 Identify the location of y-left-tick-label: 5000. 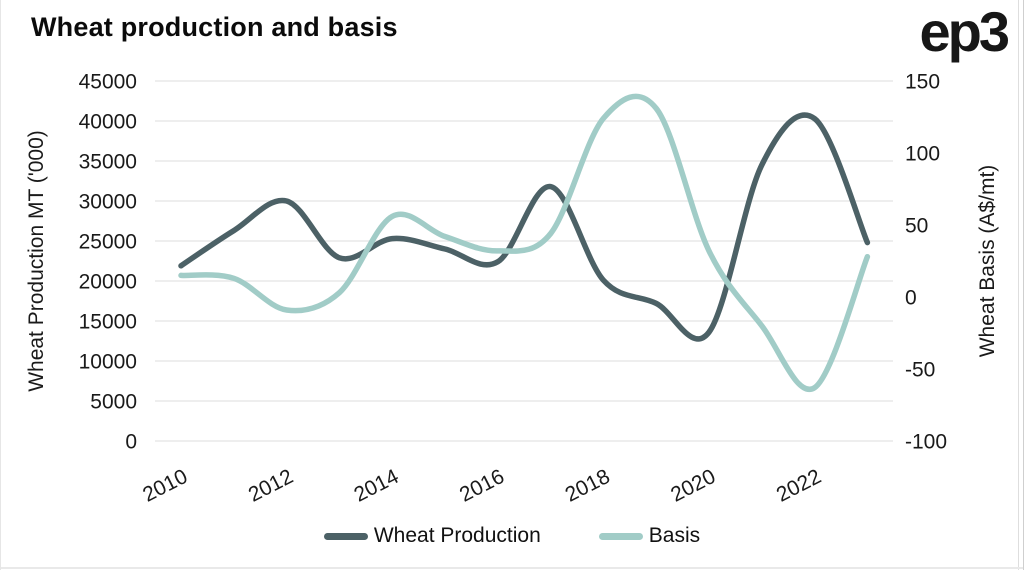
(113, 402).